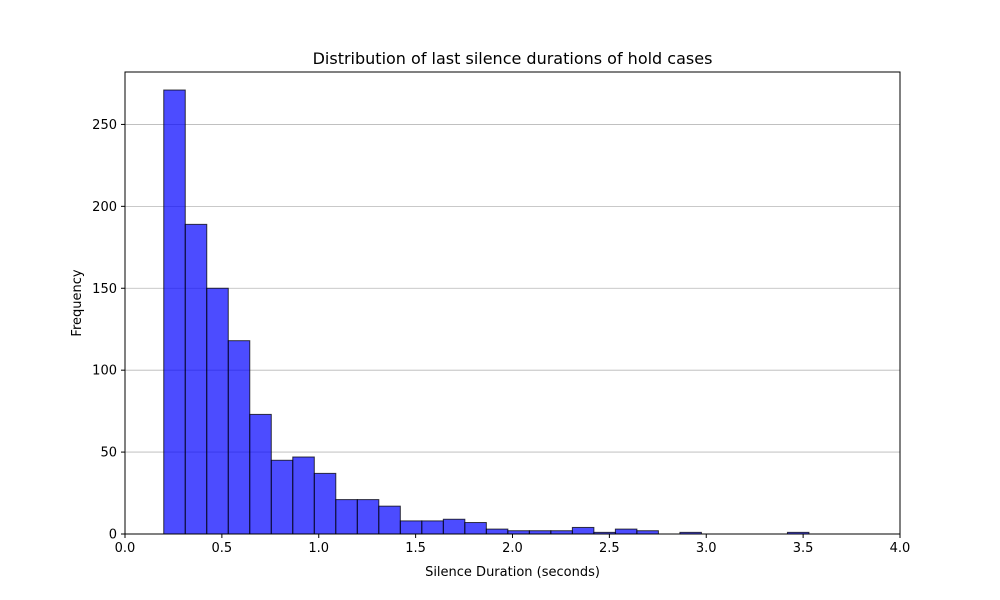 This screenshot has height=600, width=1000. What do you see at coordinates (125, 548) in the screenshot?
I see `x-tick-label: 0.0` at bounding box center [125, 548].